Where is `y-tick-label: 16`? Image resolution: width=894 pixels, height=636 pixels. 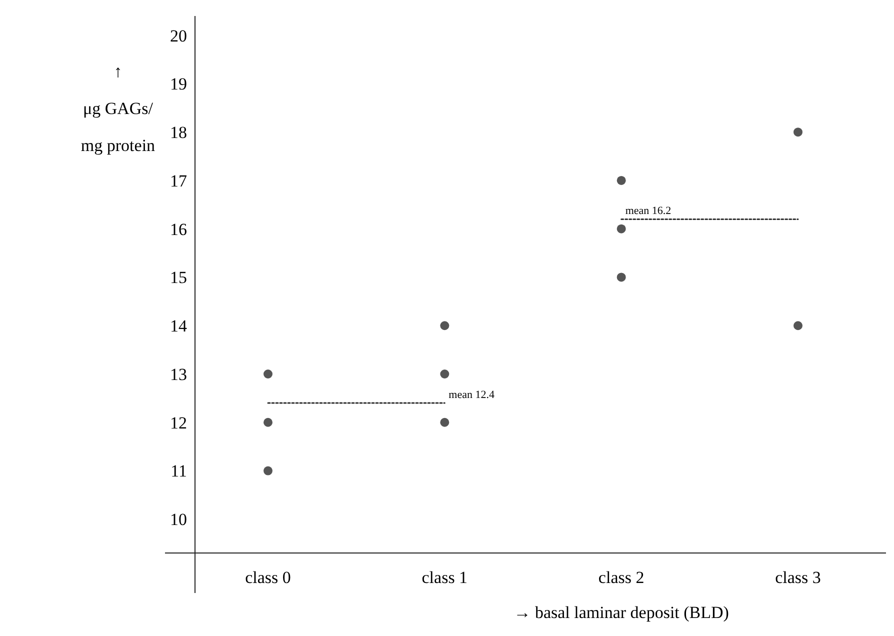 y-tick-label: 16 is located at coordinates (178, 229).